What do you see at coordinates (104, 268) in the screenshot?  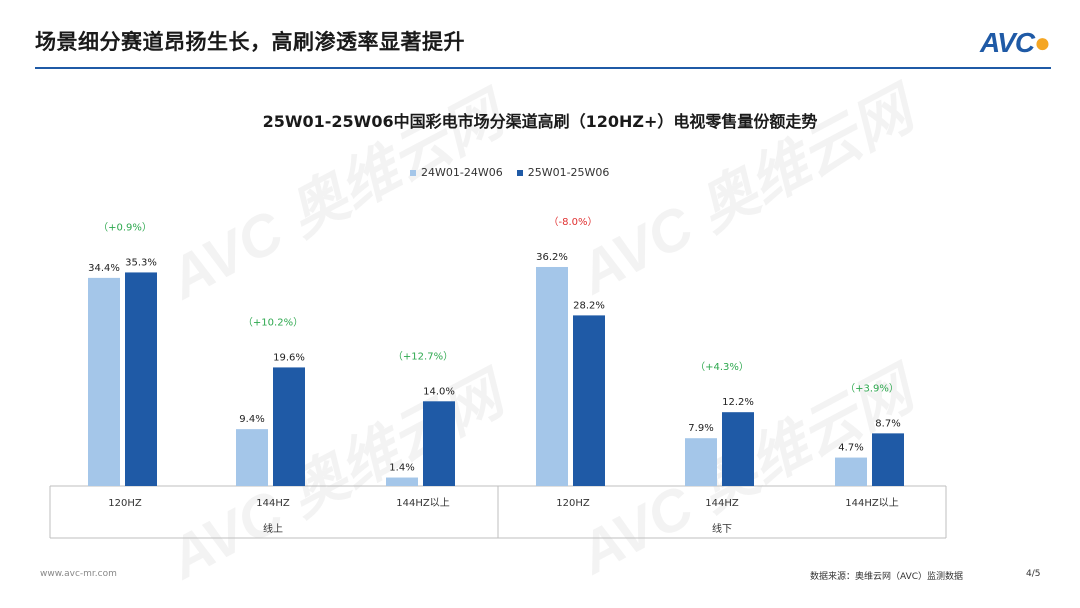 I see `data-label: 34.4%` at bounding box center [104, 268].